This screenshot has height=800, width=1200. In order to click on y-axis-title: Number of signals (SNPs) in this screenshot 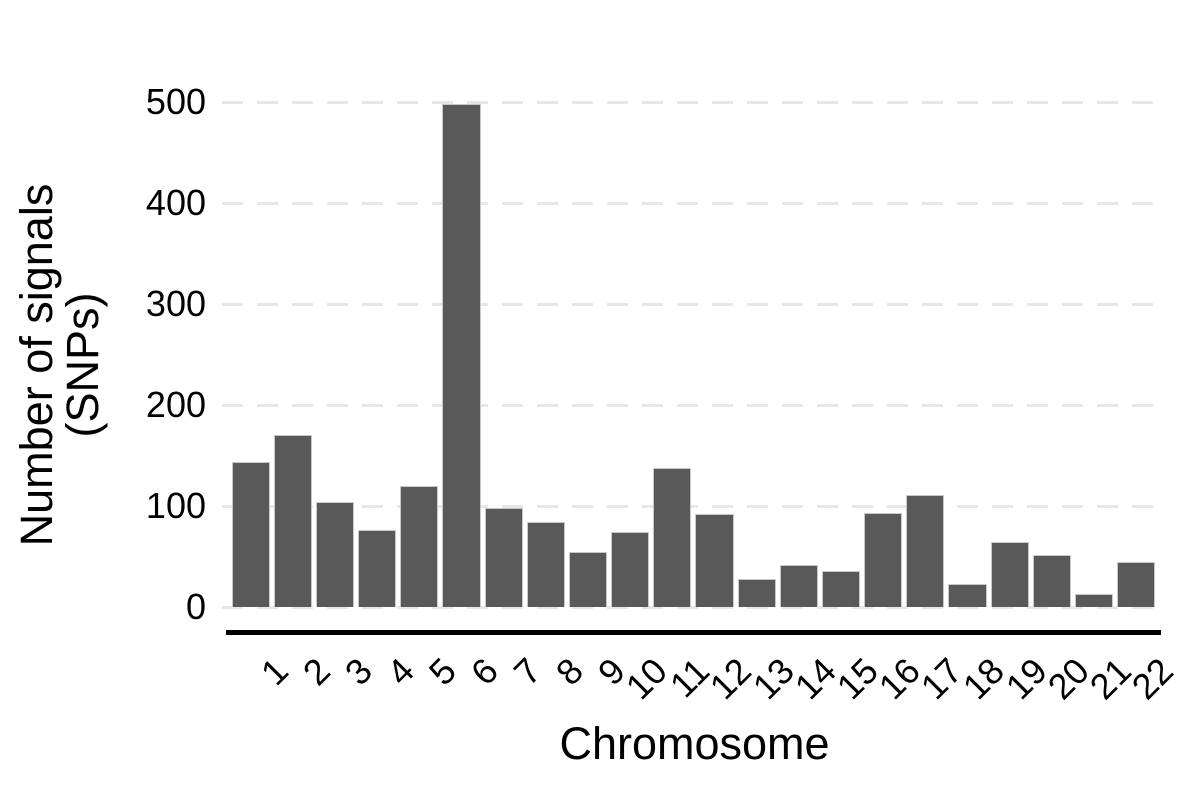, I will do `click(59, 365)`.